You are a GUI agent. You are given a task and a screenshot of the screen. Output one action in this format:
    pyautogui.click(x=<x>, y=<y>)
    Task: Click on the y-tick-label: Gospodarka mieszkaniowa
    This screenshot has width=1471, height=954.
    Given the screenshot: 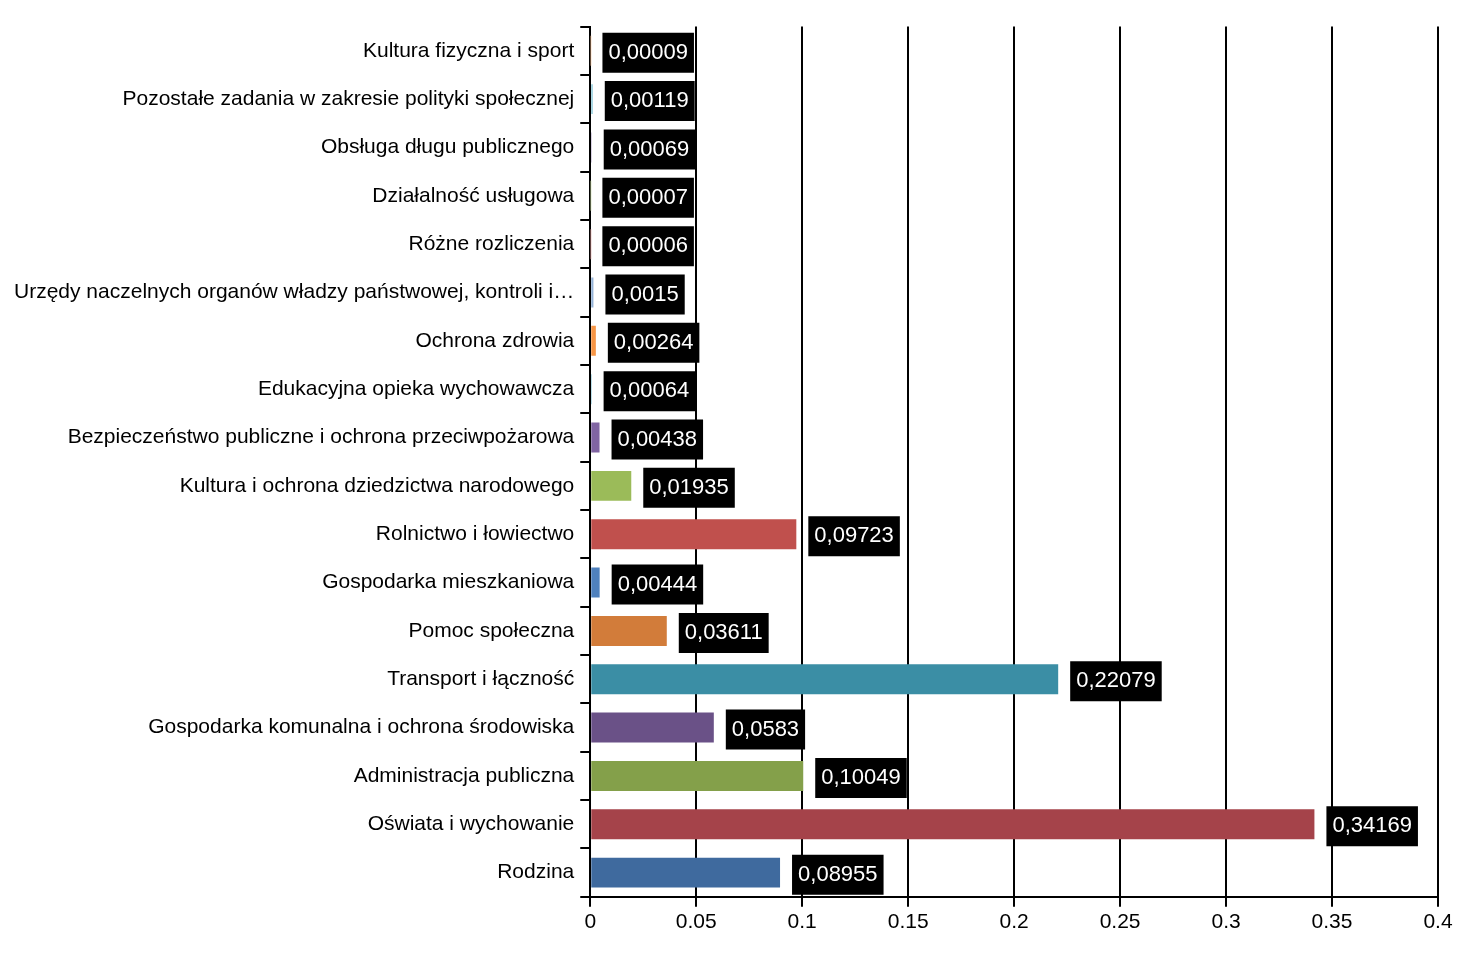 What is the action you would take?
    pyautogui.click(x=448, y=581)
    